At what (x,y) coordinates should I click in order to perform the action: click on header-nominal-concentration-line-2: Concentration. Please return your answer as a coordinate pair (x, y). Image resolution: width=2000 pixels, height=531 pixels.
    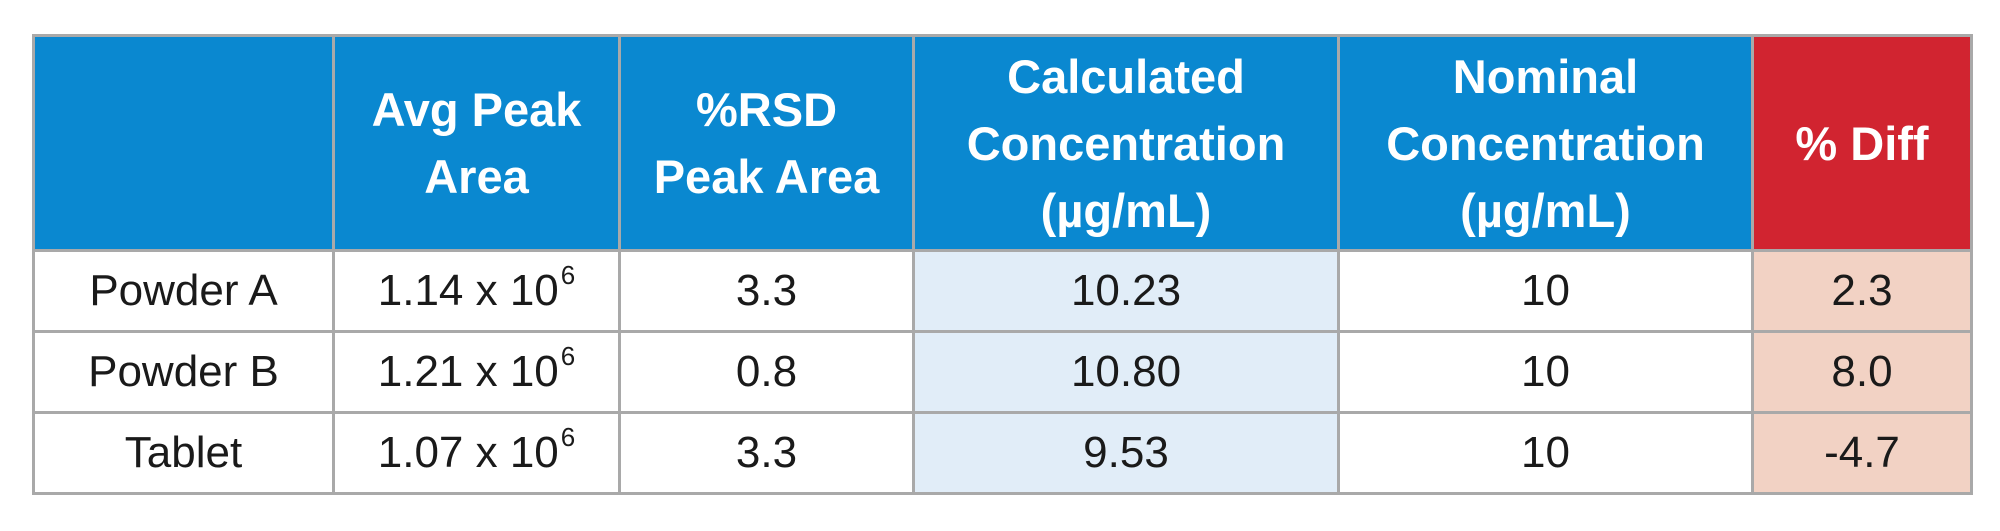
    Looking at the image, I should click on (1545, 143).